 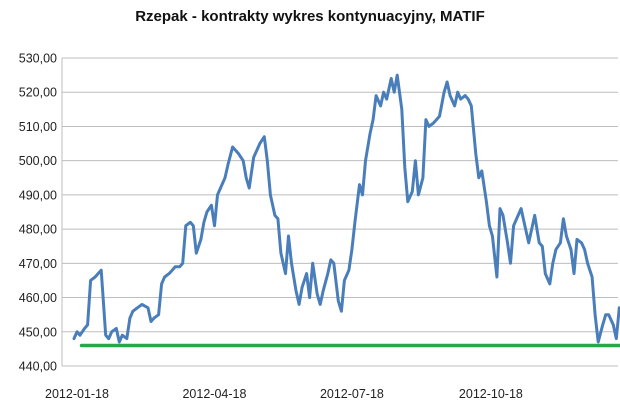 What do you see at coordinates (284, 394) in the screenshot?
I see `x-axis-labels: 2012-01-18 2012-04-18 2012-07-18 2012-10-18` at bounding box center [284, 394].